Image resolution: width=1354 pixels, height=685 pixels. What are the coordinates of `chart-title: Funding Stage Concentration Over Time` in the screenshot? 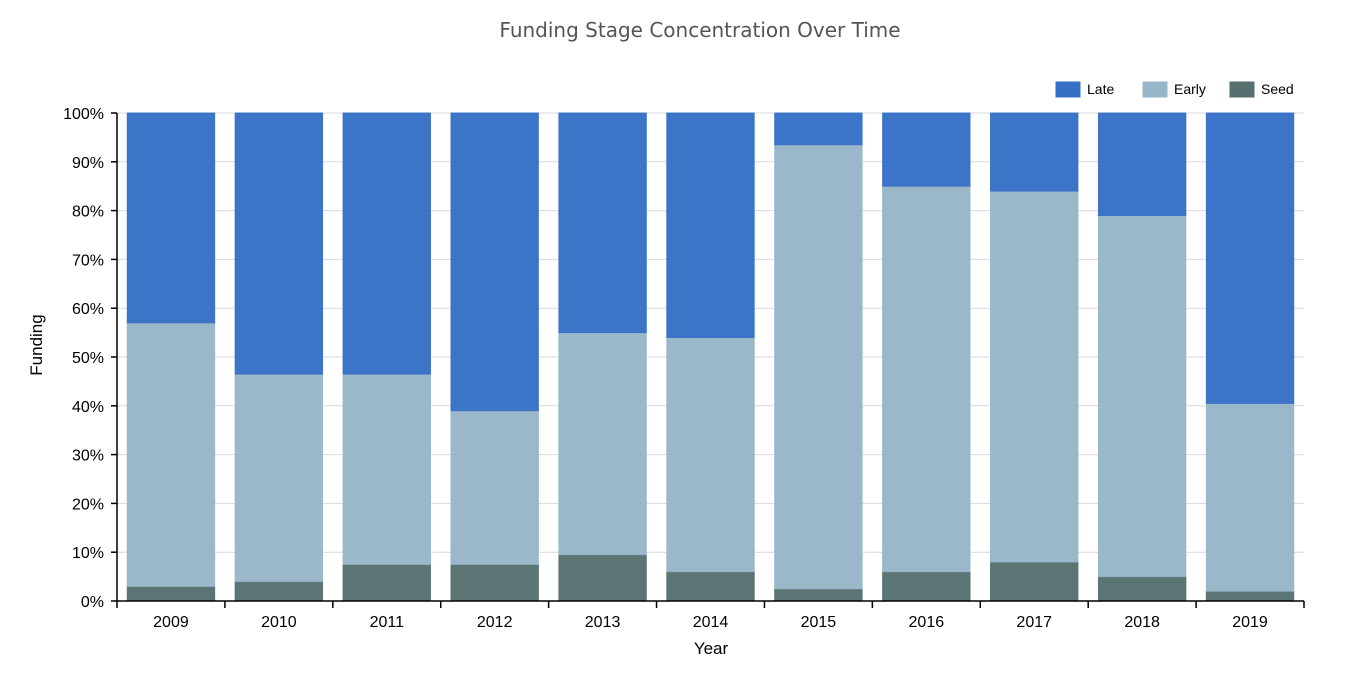 It's located at (699, 30).